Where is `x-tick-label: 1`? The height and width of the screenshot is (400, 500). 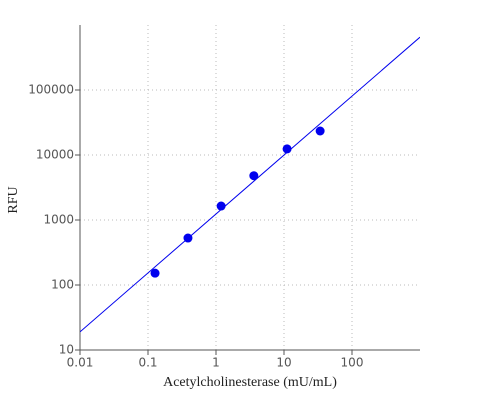
x-tick-label: 1 is located at coordinates (216, 363).